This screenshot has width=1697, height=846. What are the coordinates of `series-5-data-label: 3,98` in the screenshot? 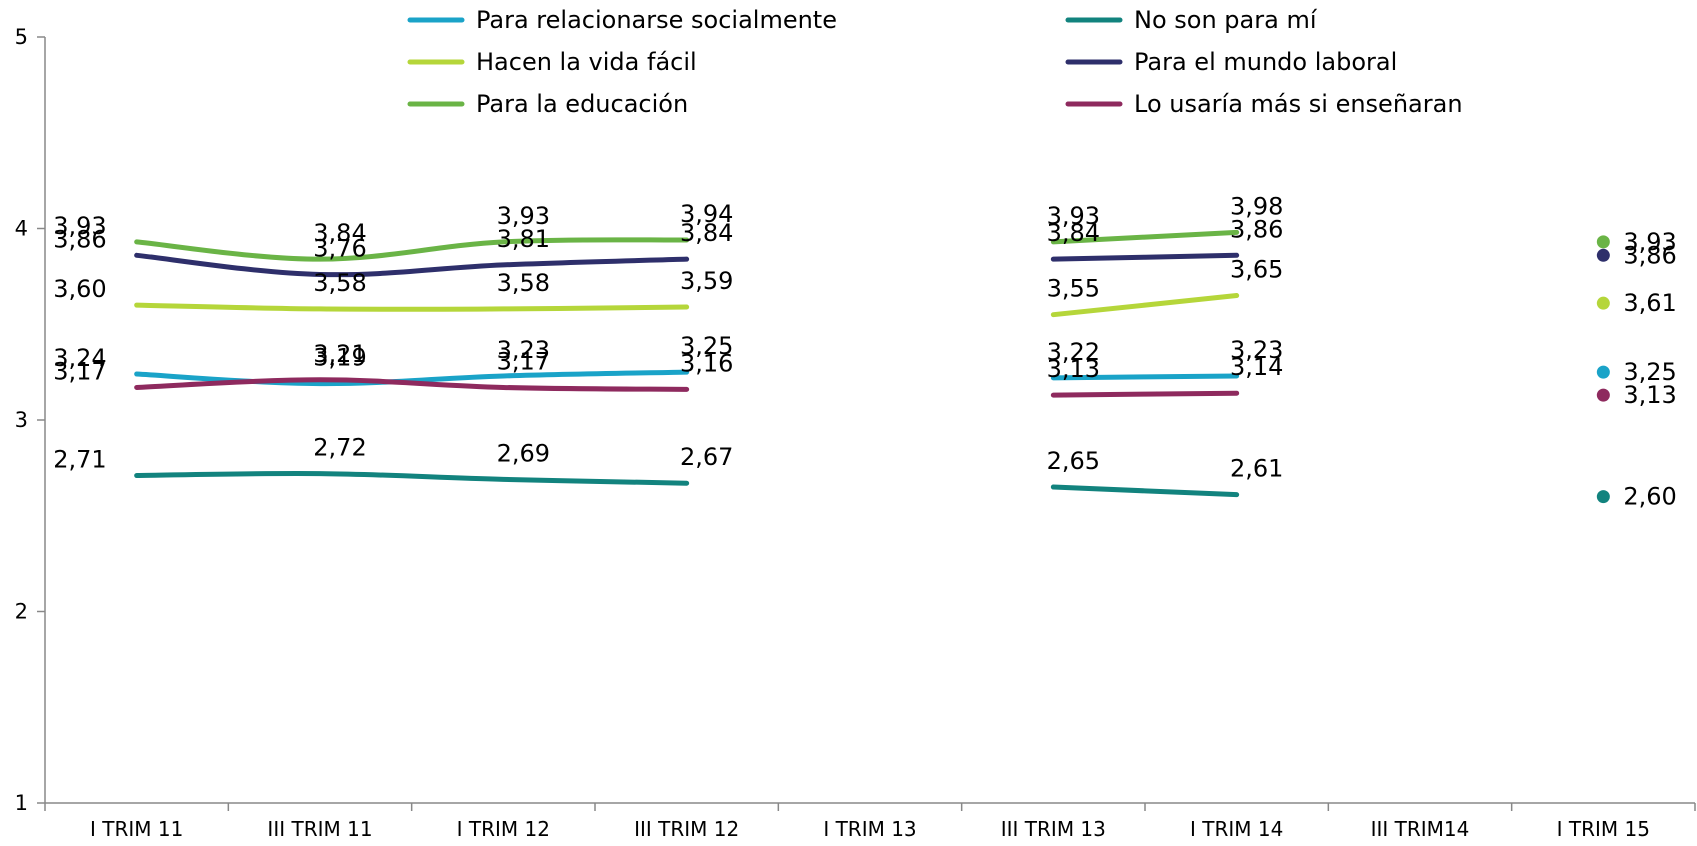 It's located at (1256, 206).